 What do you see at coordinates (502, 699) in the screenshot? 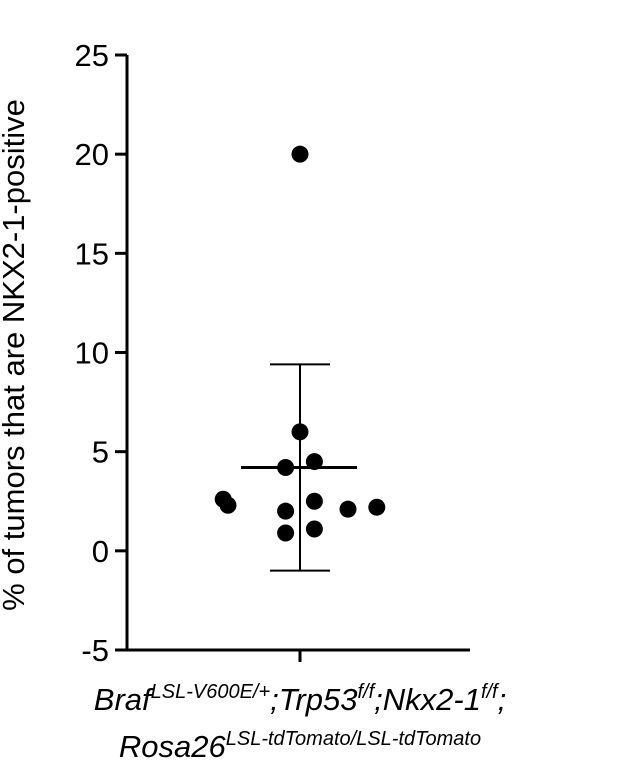
I see `x-label-text: ;` at bounding box center [502, 699].